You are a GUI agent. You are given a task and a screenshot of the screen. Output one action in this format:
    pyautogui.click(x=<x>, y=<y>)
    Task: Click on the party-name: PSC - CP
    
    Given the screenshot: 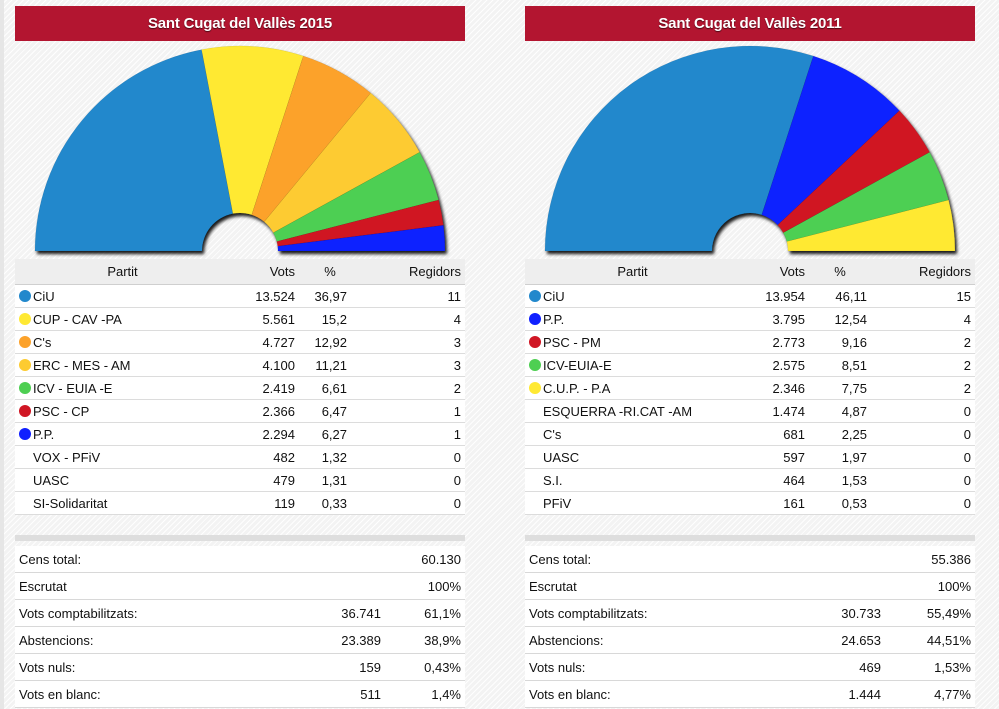 What is the action you would take?
    pyautogui.click(x=61, y=411)
    